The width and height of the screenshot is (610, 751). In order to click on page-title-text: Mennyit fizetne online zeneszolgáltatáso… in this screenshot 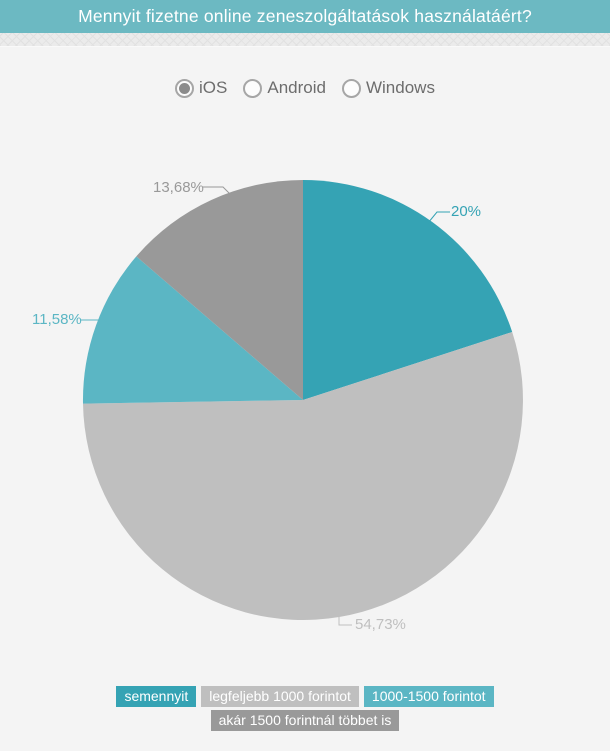, I will do `click(305, 16)`.